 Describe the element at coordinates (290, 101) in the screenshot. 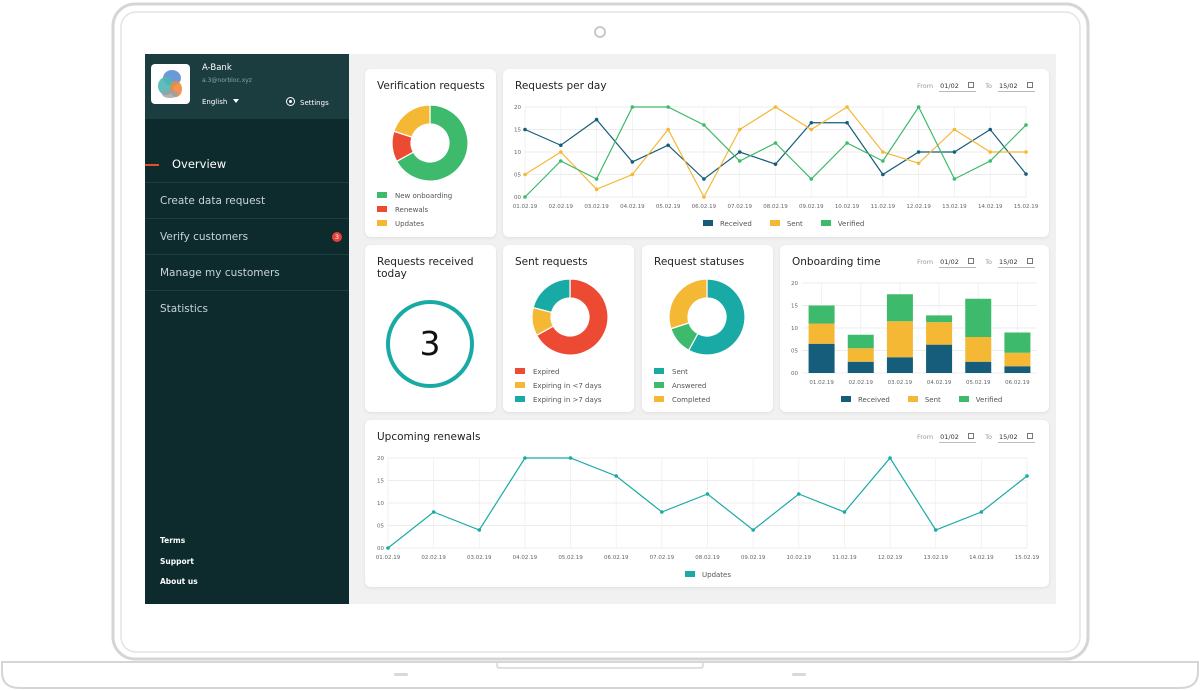

I see `gear-icon` at that location.